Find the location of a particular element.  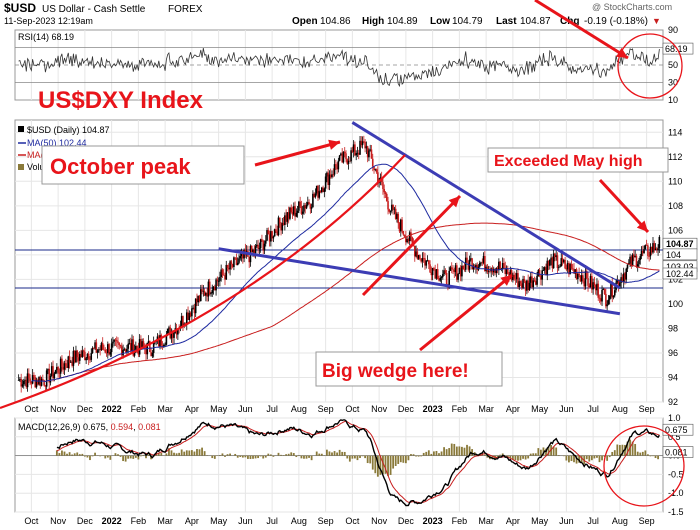

x-tick-label: Apr is located at coordinates (192, 409).